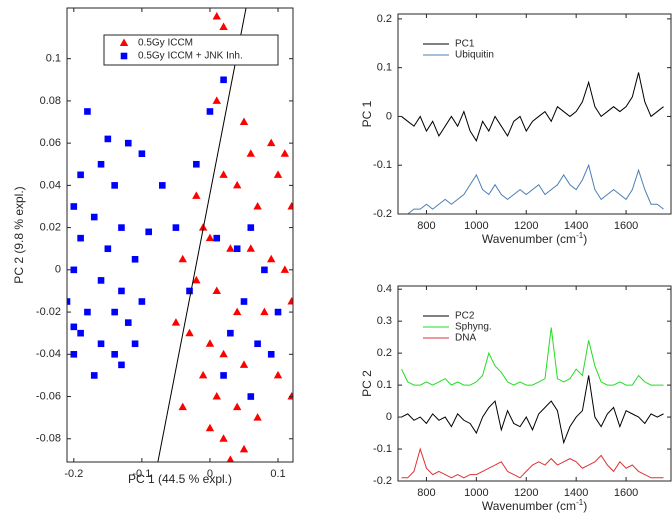  I want to click on y-tick-label: 0.06, so click(50, 143).